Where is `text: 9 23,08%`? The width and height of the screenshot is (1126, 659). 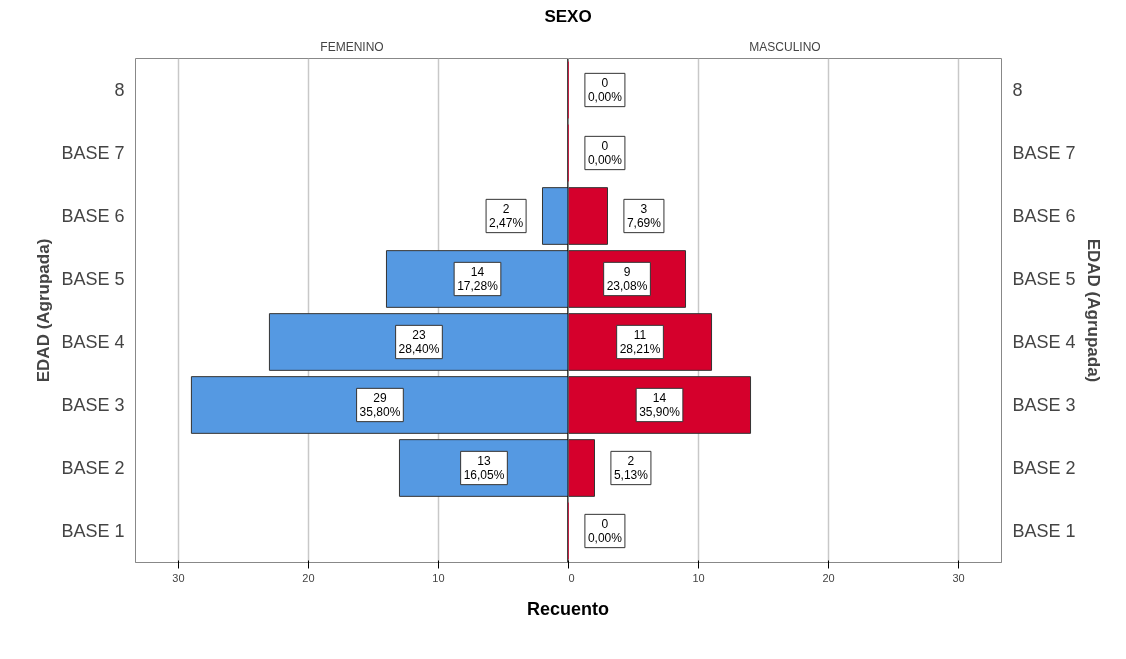 text: 9 23,08% is located at coordinates (627, 279).